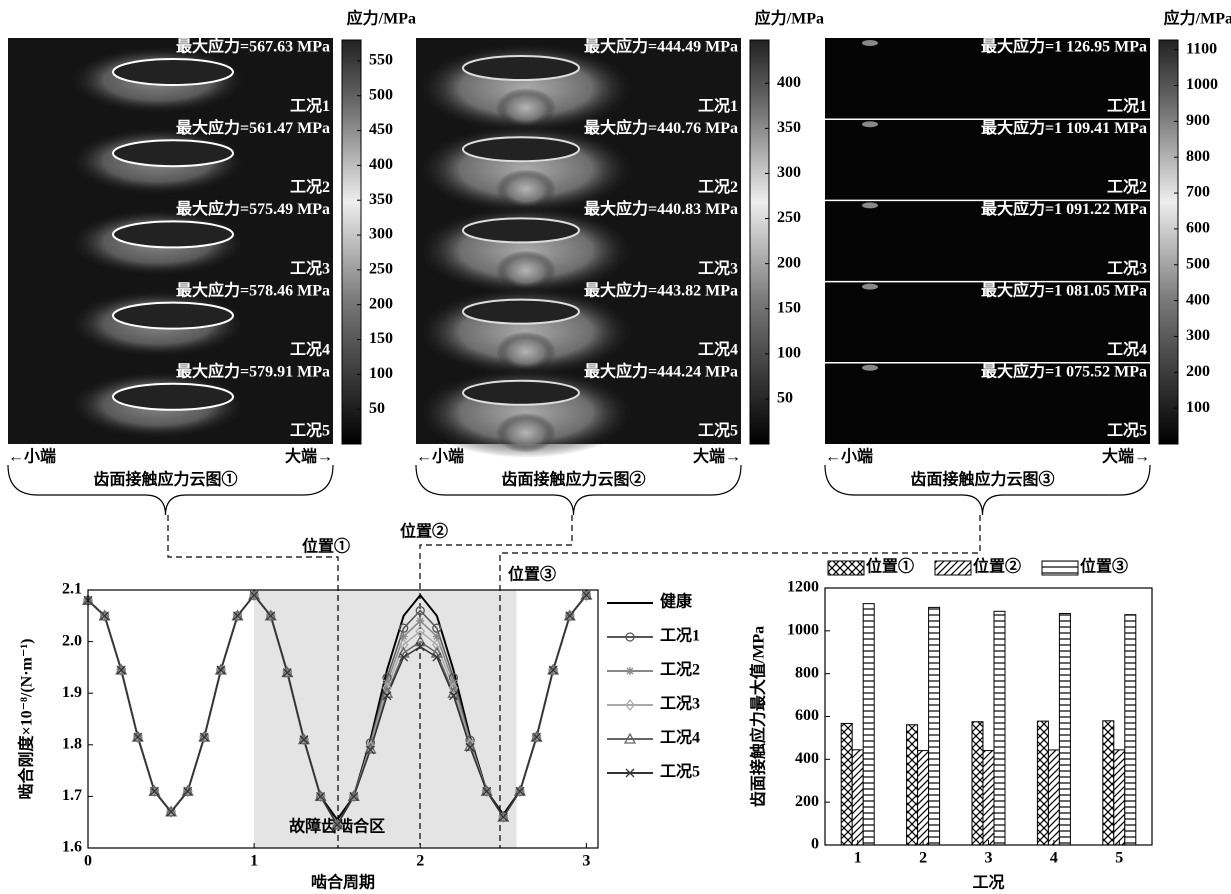  What do you see at coordinates (807, 758) in the screenshot?
I see `y-tick-label: 400` at bounding box center [807, 758].